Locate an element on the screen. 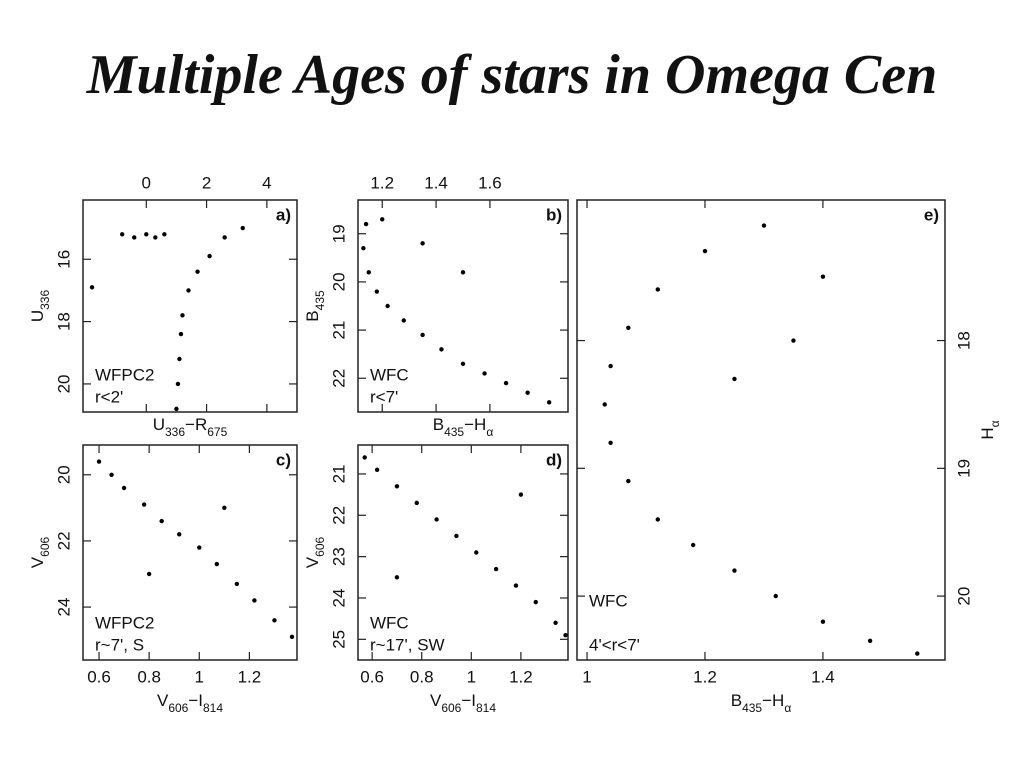 The image size is (1024, 768). annotation: WFC is located at coordinates (389, 622).